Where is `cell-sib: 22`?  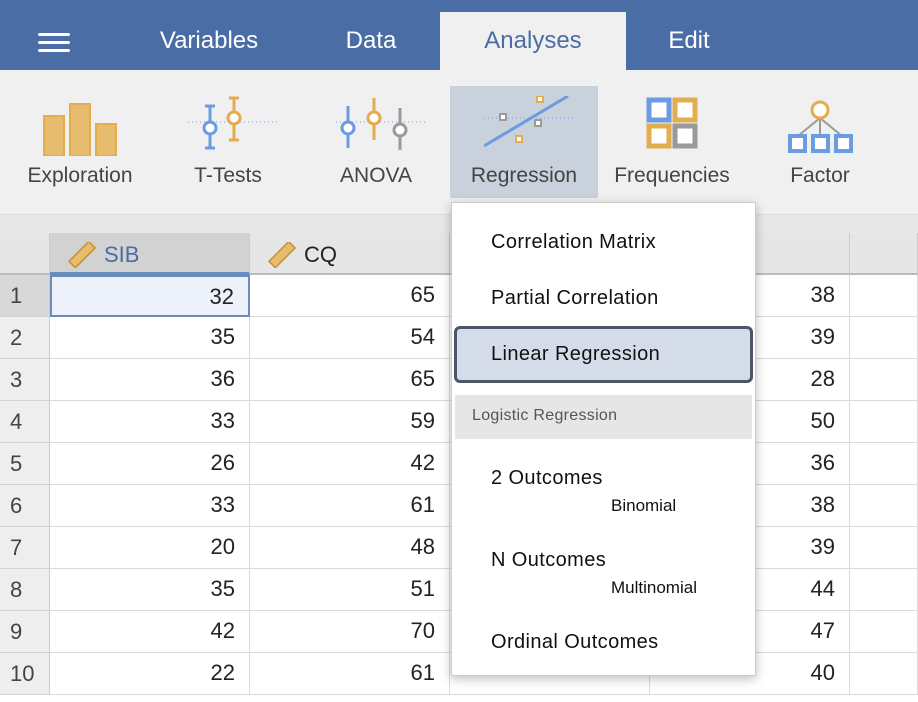
cell-sib: 22 is located at coordinates (150, 674).